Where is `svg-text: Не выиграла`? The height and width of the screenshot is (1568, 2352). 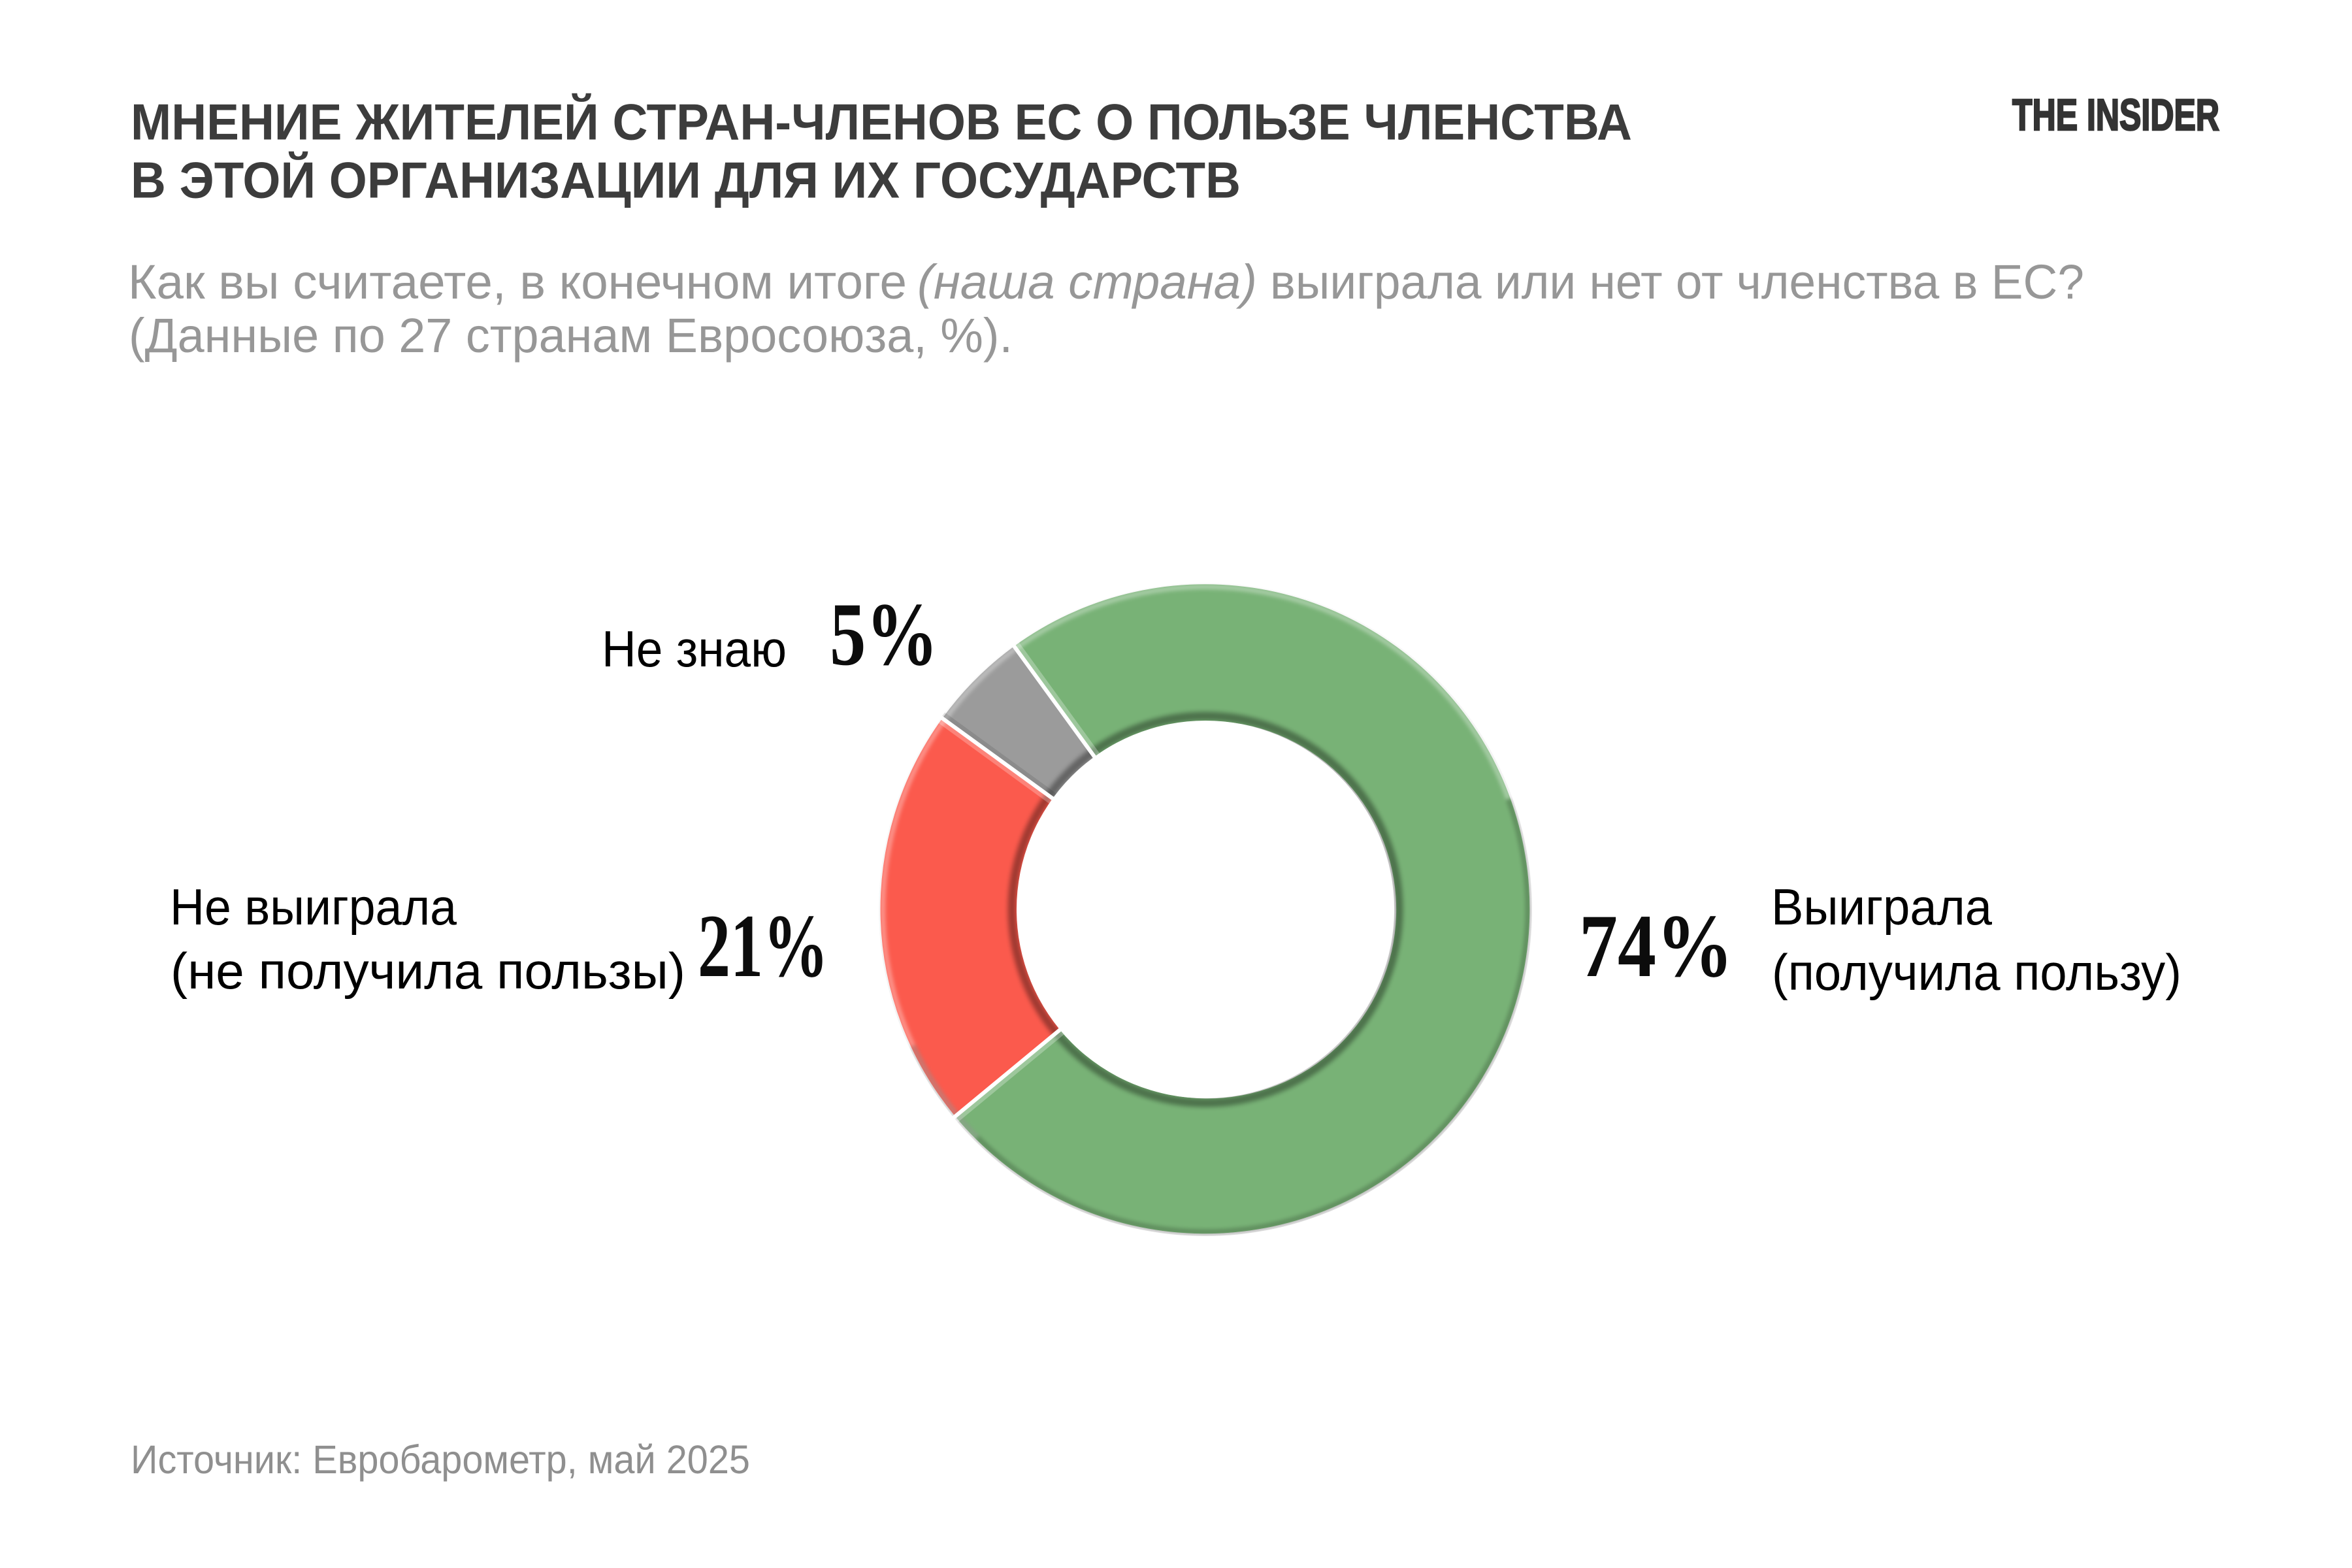
svg-text: Не выиграла is located at coordinates (313, 907).